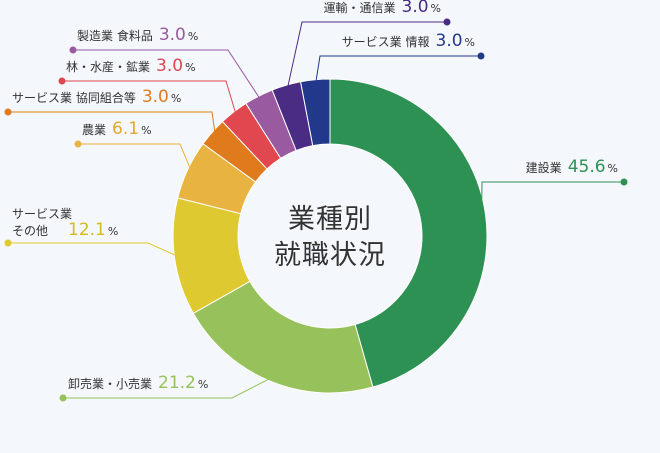 The width and height of the screenshot is (660, 453). I want to click on slice-label-8: 運輸・通信業 3.0%, so click(382, 8).